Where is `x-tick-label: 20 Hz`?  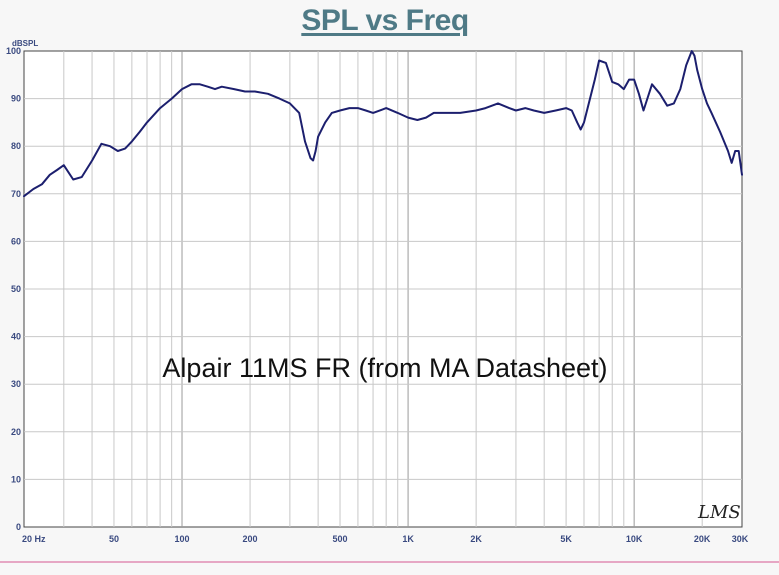
x-tick-label: 20 Hz is located at coordinates (34, 539).